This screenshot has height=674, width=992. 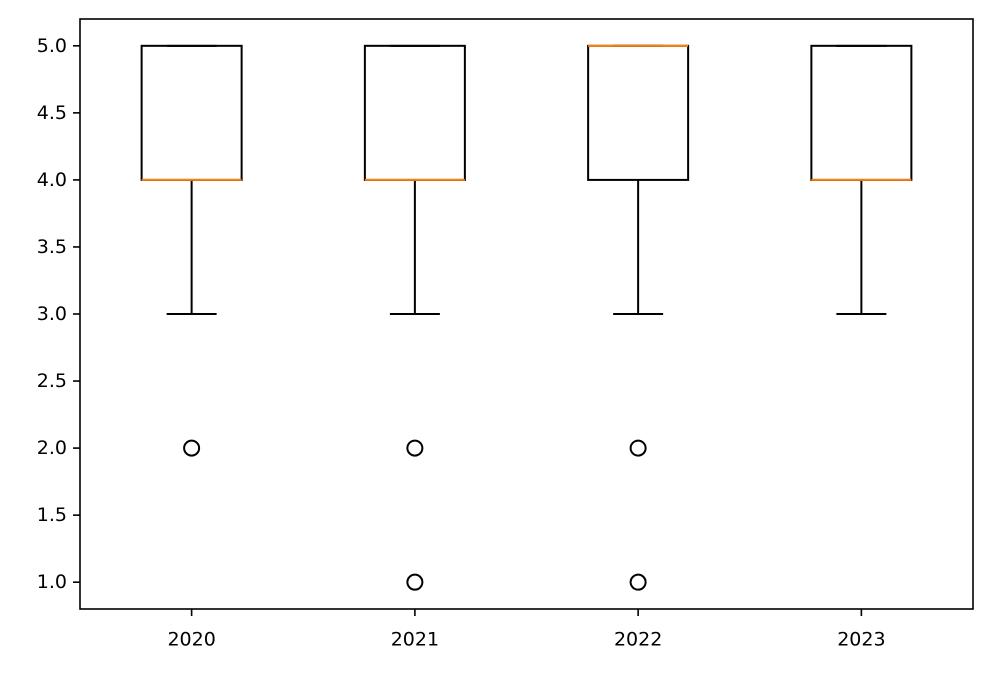 What do you see at coordinates (52, 381) in the screenshot?
I see `y-tick-label: 2.5` at bounding box center [52, 381].